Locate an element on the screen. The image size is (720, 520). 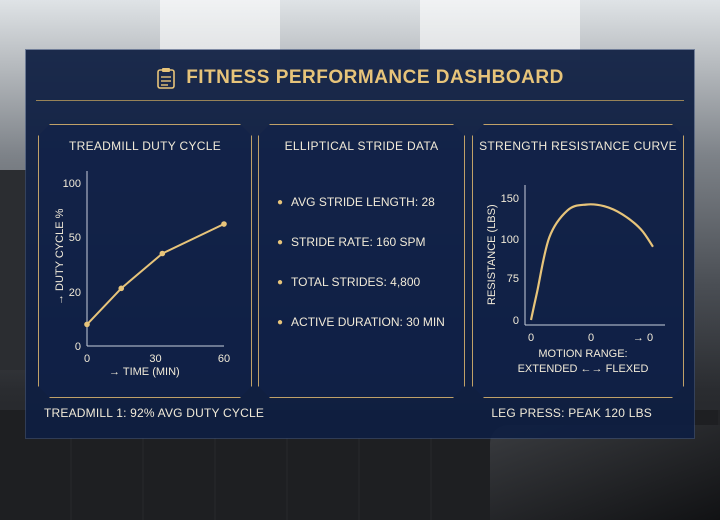
dashboard-header: FITNESS PERFORMANCE DASHBOARD is located at coordinates (360, 78).